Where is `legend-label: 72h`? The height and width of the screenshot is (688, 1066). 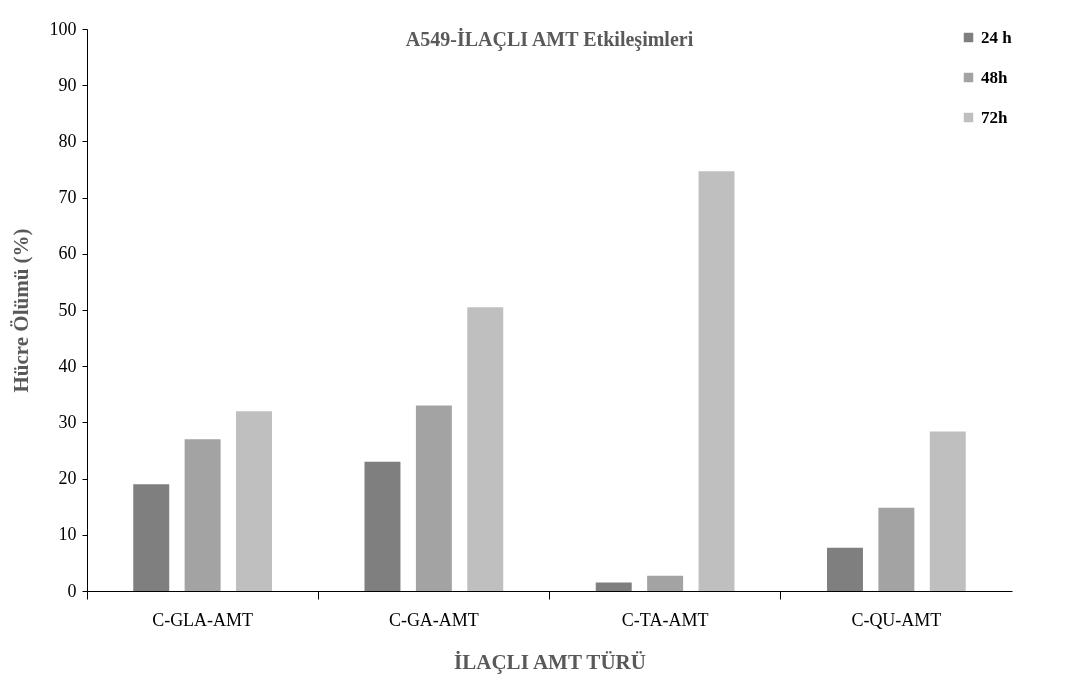
legend-label: 72h is located at coordinates (994, 117).